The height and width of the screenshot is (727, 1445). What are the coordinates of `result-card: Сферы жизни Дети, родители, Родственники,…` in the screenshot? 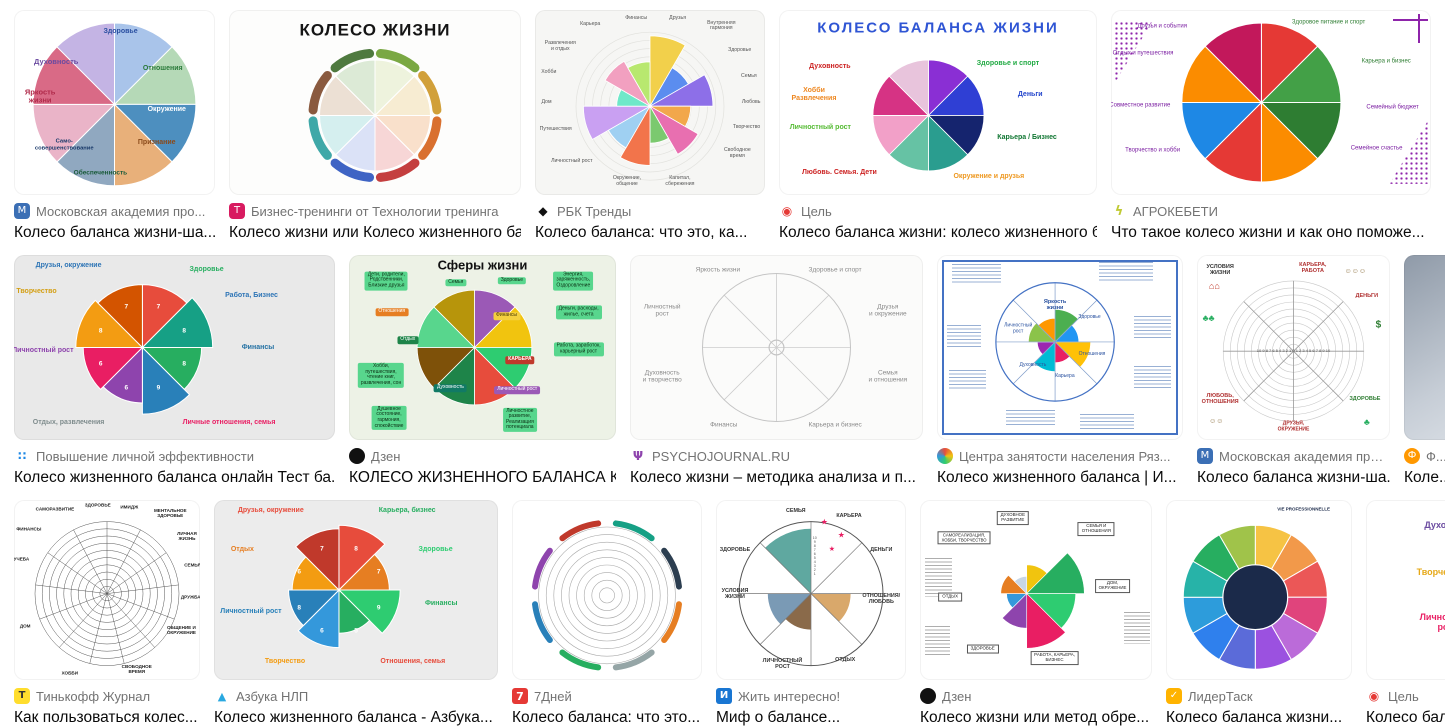 It's located at (482, 371).